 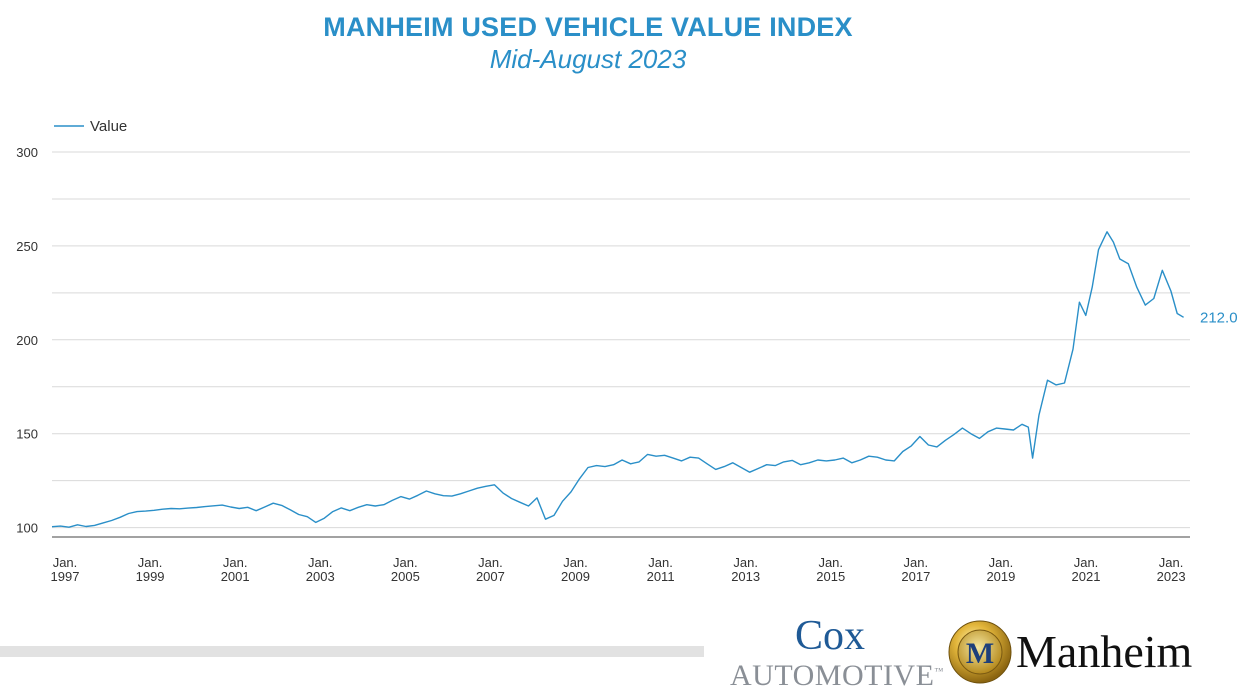 What do you see at coordinates (1171, 569) in the screenshot?
I see `x-tick-label: Jan. 2023` at bounding box center [1171, 569].